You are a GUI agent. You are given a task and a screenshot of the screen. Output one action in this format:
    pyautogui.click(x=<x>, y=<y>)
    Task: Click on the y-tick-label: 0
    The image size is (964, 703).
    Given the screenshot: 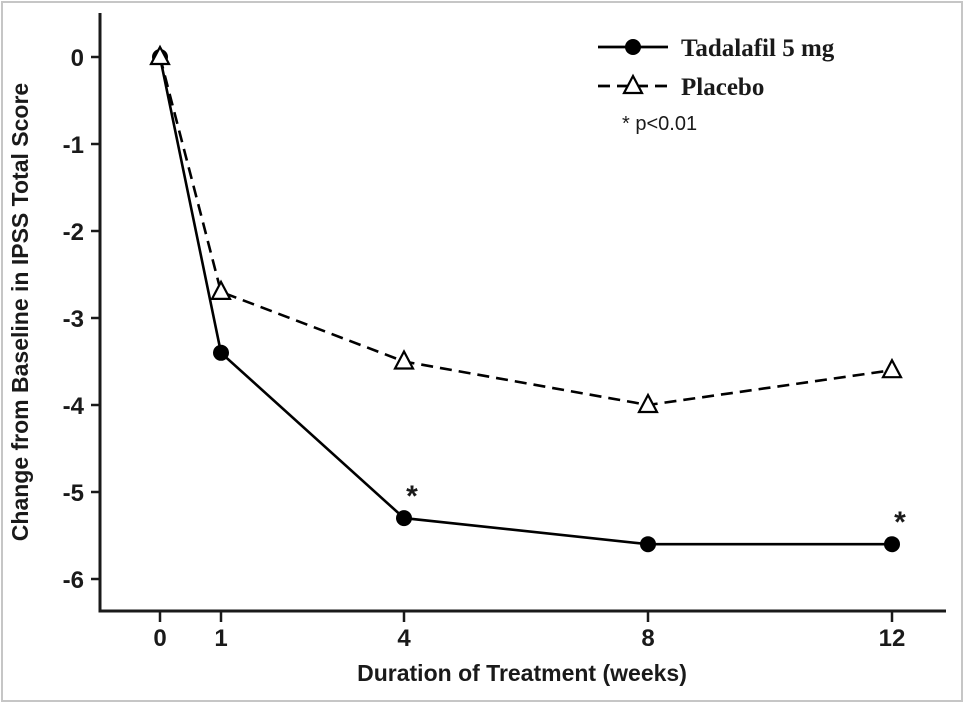 What is the action you would take?
    pyautogui.click(x=77, y=58)
    